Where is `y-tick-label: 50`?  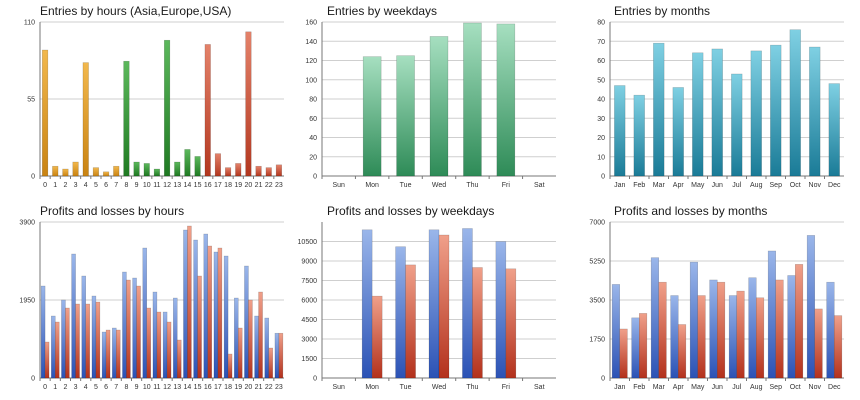
y-tick-label: 50 is located at coordinates (601, 80).